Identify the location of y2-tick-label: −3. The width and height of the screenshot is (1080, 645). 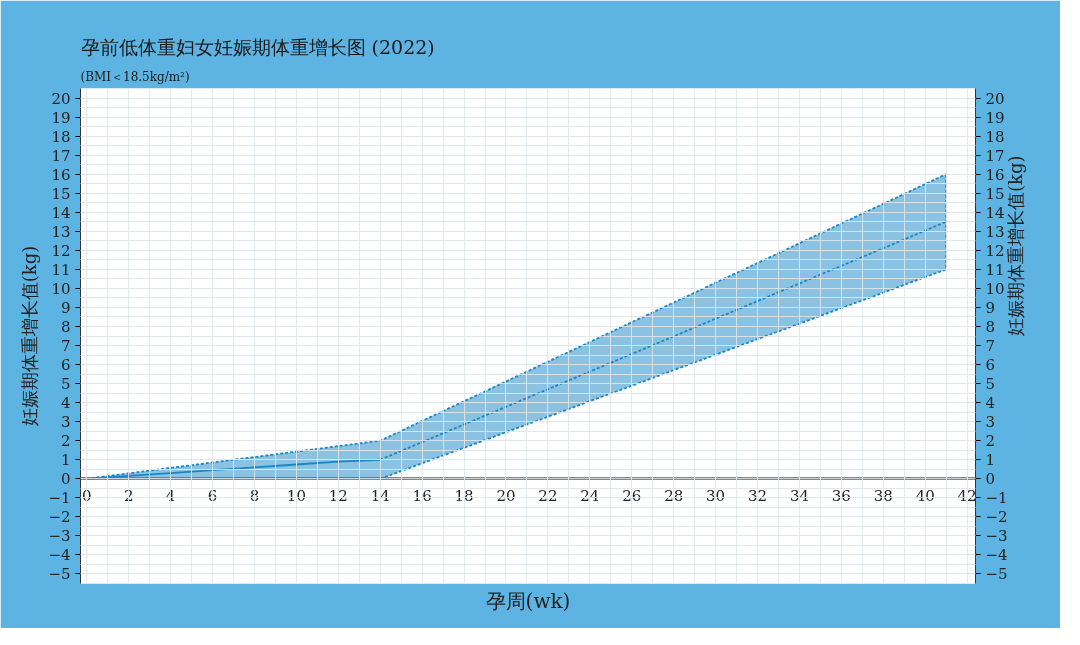
(996, 536).